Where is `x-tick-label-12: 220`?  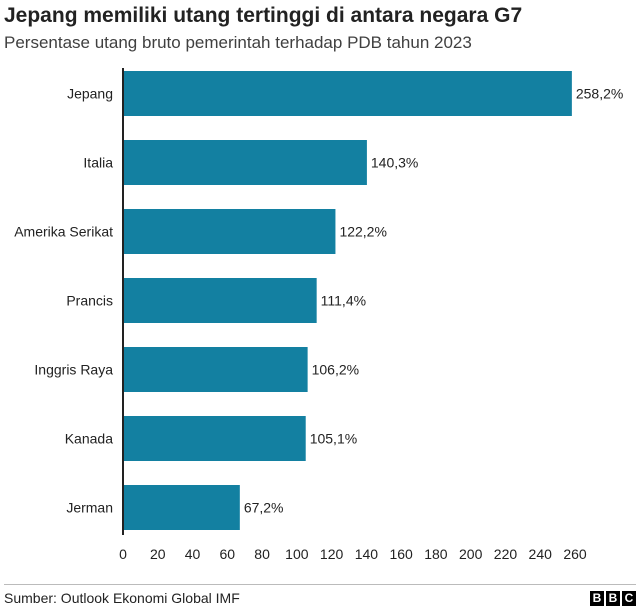
x-tick-label-12: 220 is located at coordinates (506, 554).